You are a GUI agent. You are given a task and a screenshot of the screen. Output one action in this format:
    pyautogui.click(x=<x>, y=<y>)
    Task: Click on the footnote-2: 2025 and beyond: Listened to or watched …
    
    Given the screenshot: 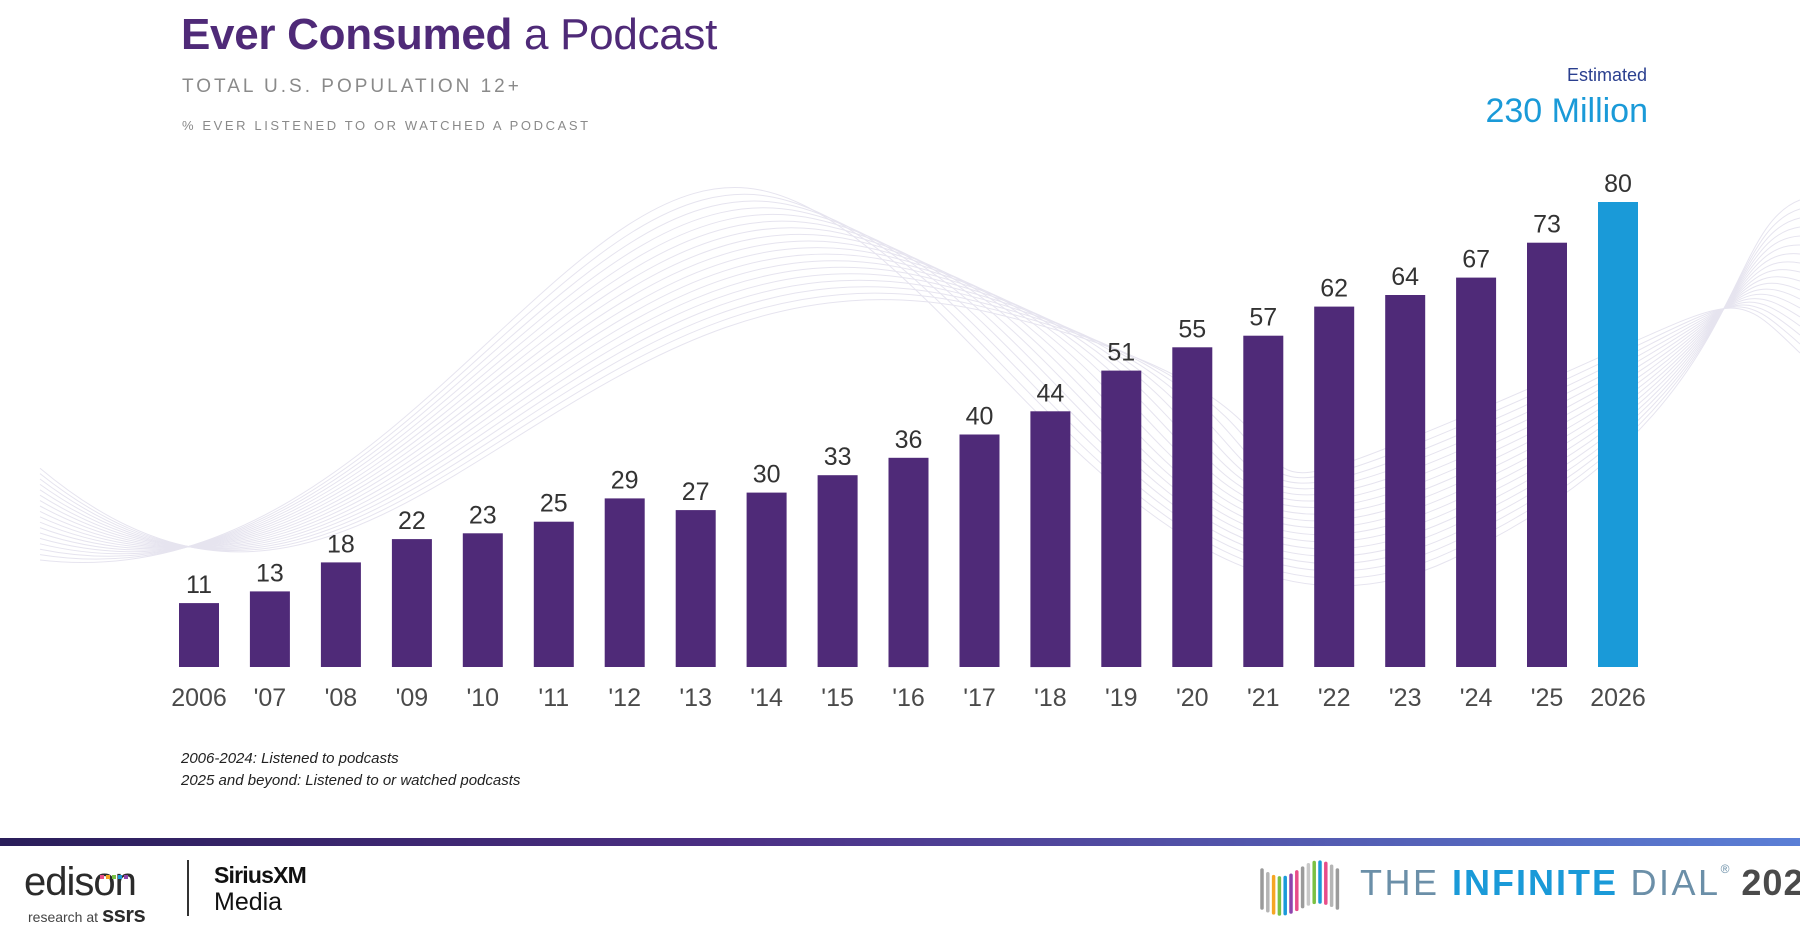 What is the action you would take?
    pyautogui.click(x=351, y=780)
    